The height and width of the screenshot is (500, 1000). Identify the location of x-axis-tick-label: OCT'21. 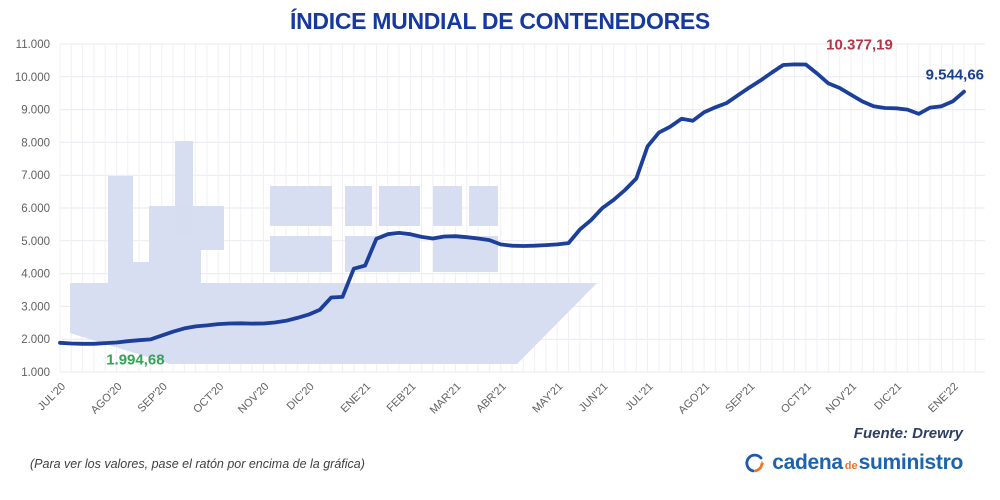
(796, 398).